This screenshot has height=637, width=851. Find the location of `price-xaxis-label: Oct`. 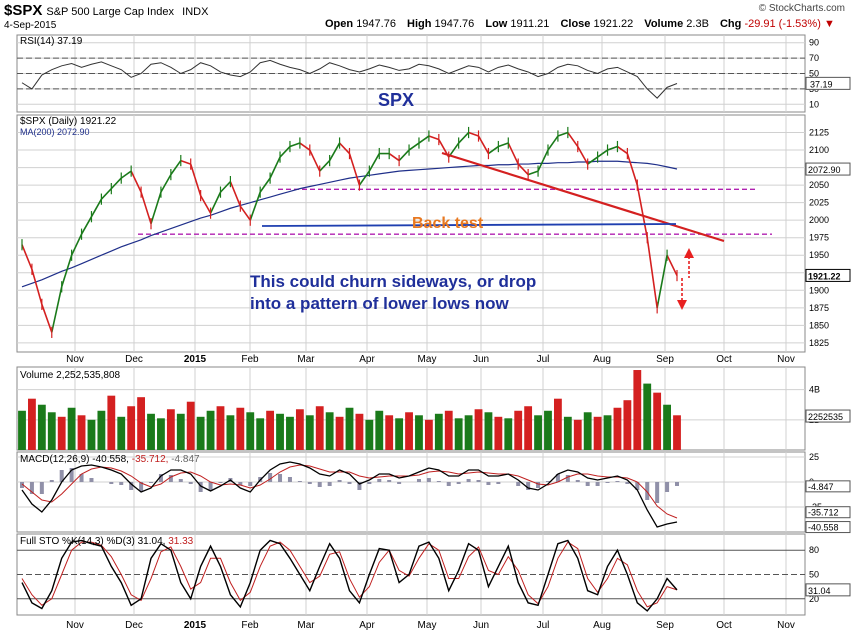

price-xaxis-label: Oct is located at coordinates (724, 359).